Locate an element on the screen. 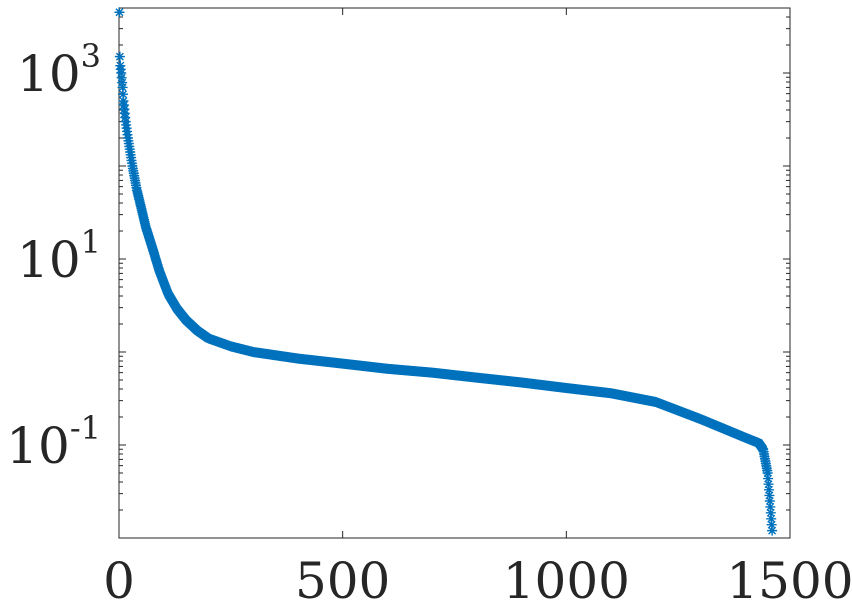  y-tick-labels: 10⁻¹ 10¹ 10³ is located at coordinates (53, 256).